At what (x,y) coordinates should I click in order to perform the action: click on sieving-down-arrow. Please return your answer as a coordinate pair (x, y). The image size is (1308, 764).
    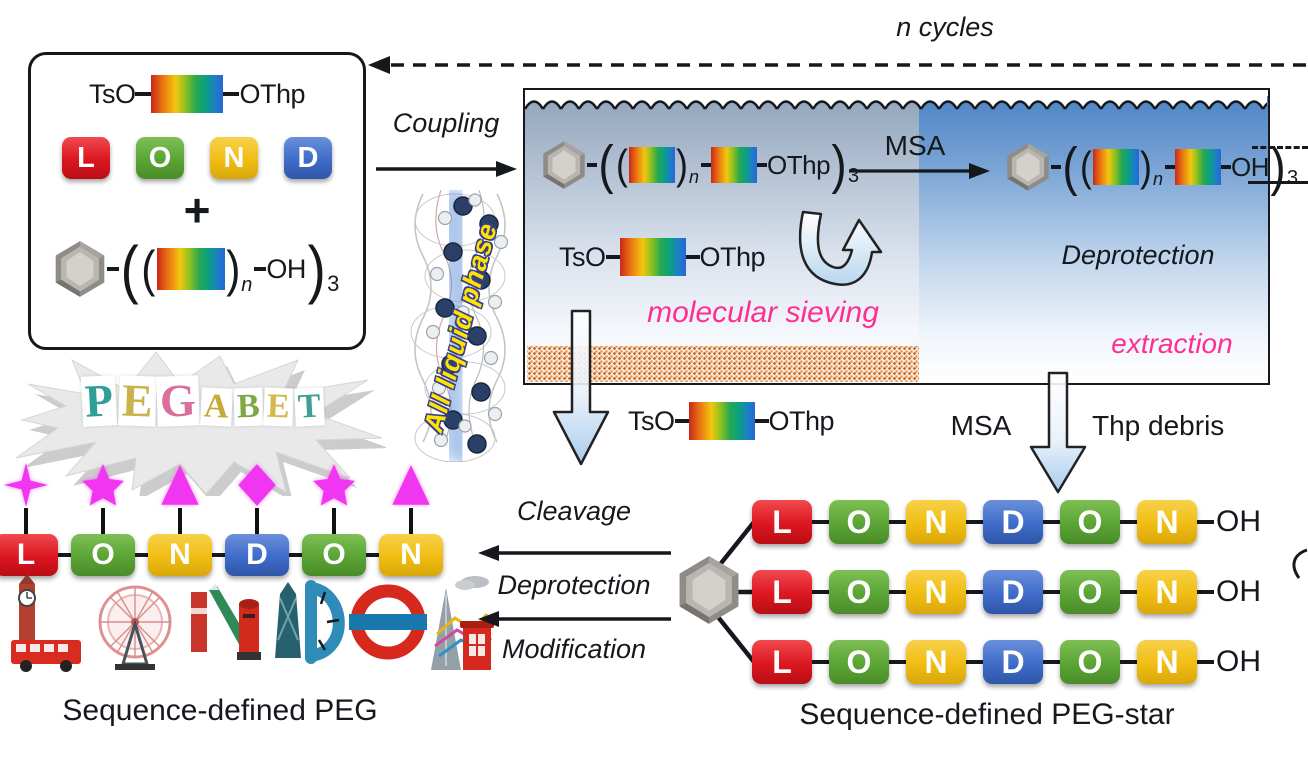
    Looking at the image, I should click on (581, 387).